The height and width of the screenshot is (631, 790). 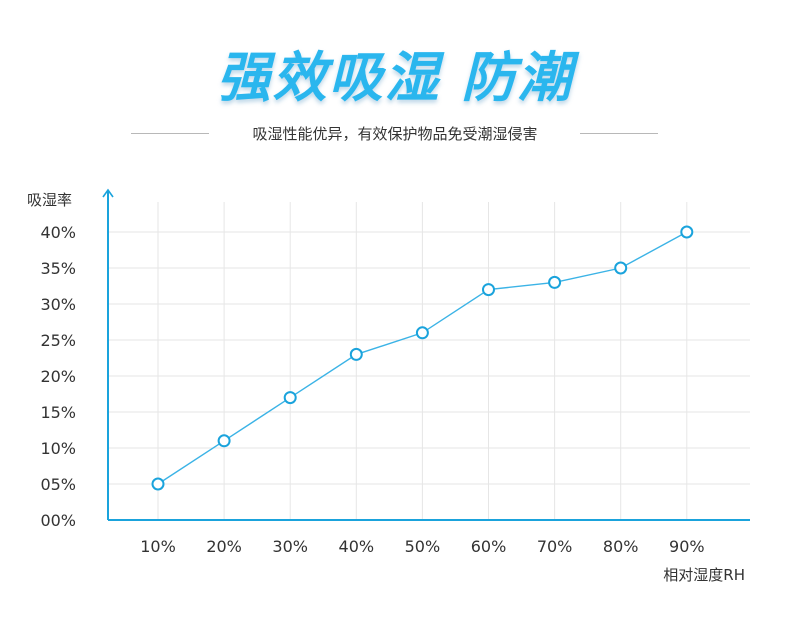 What do you see at coordinates (58, 484) in the screenshot?
I see `y-tick-label: 05%` at bounding box center [58, 484].